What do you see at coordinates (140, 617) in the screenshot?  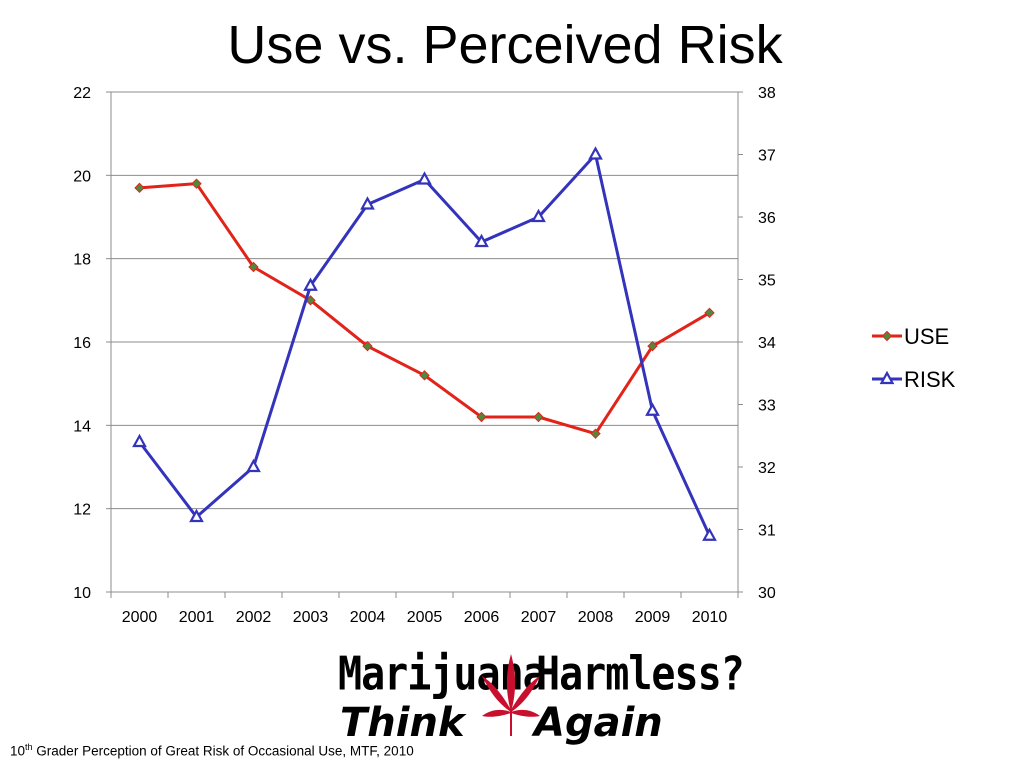 I see `x-tick-label: 2000` at bounding box center [140, 617].